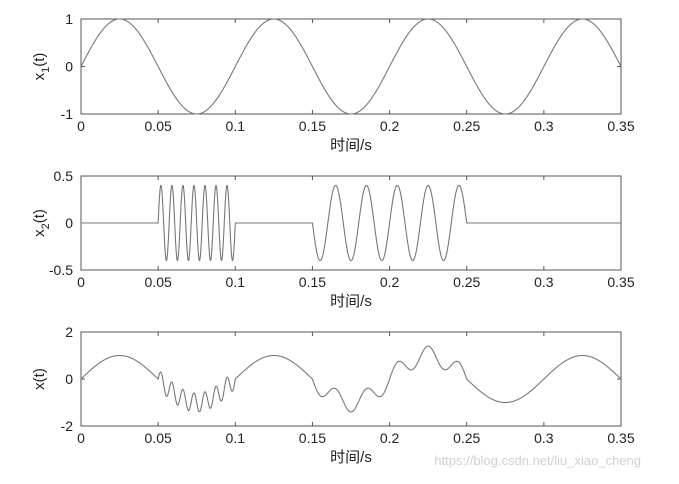  What do you see at coordinates (61, 270) in the screenshot?
I see `y-tick-label: -0.5` at bounding box center [61, 270].